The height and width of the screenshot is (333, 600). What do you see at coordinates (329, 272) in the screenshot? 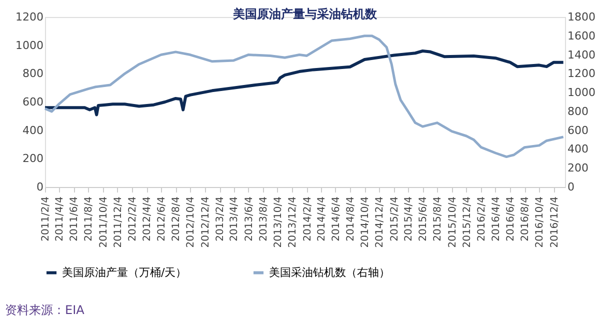
I see `legend-label: 美国采油钻机数（右轴）` at bounding box center [329, 272].